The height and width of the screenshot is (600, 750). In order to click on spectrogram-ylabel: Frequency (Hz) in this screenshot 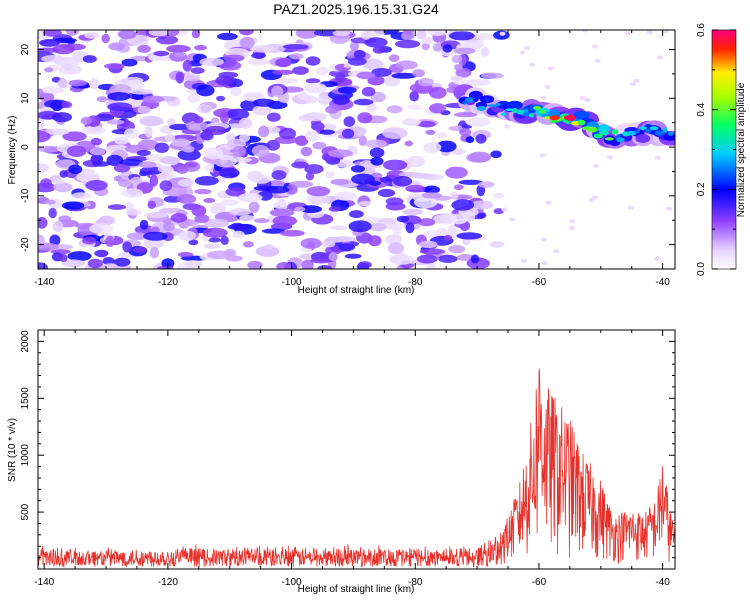, I will do `click(12, 150)`.